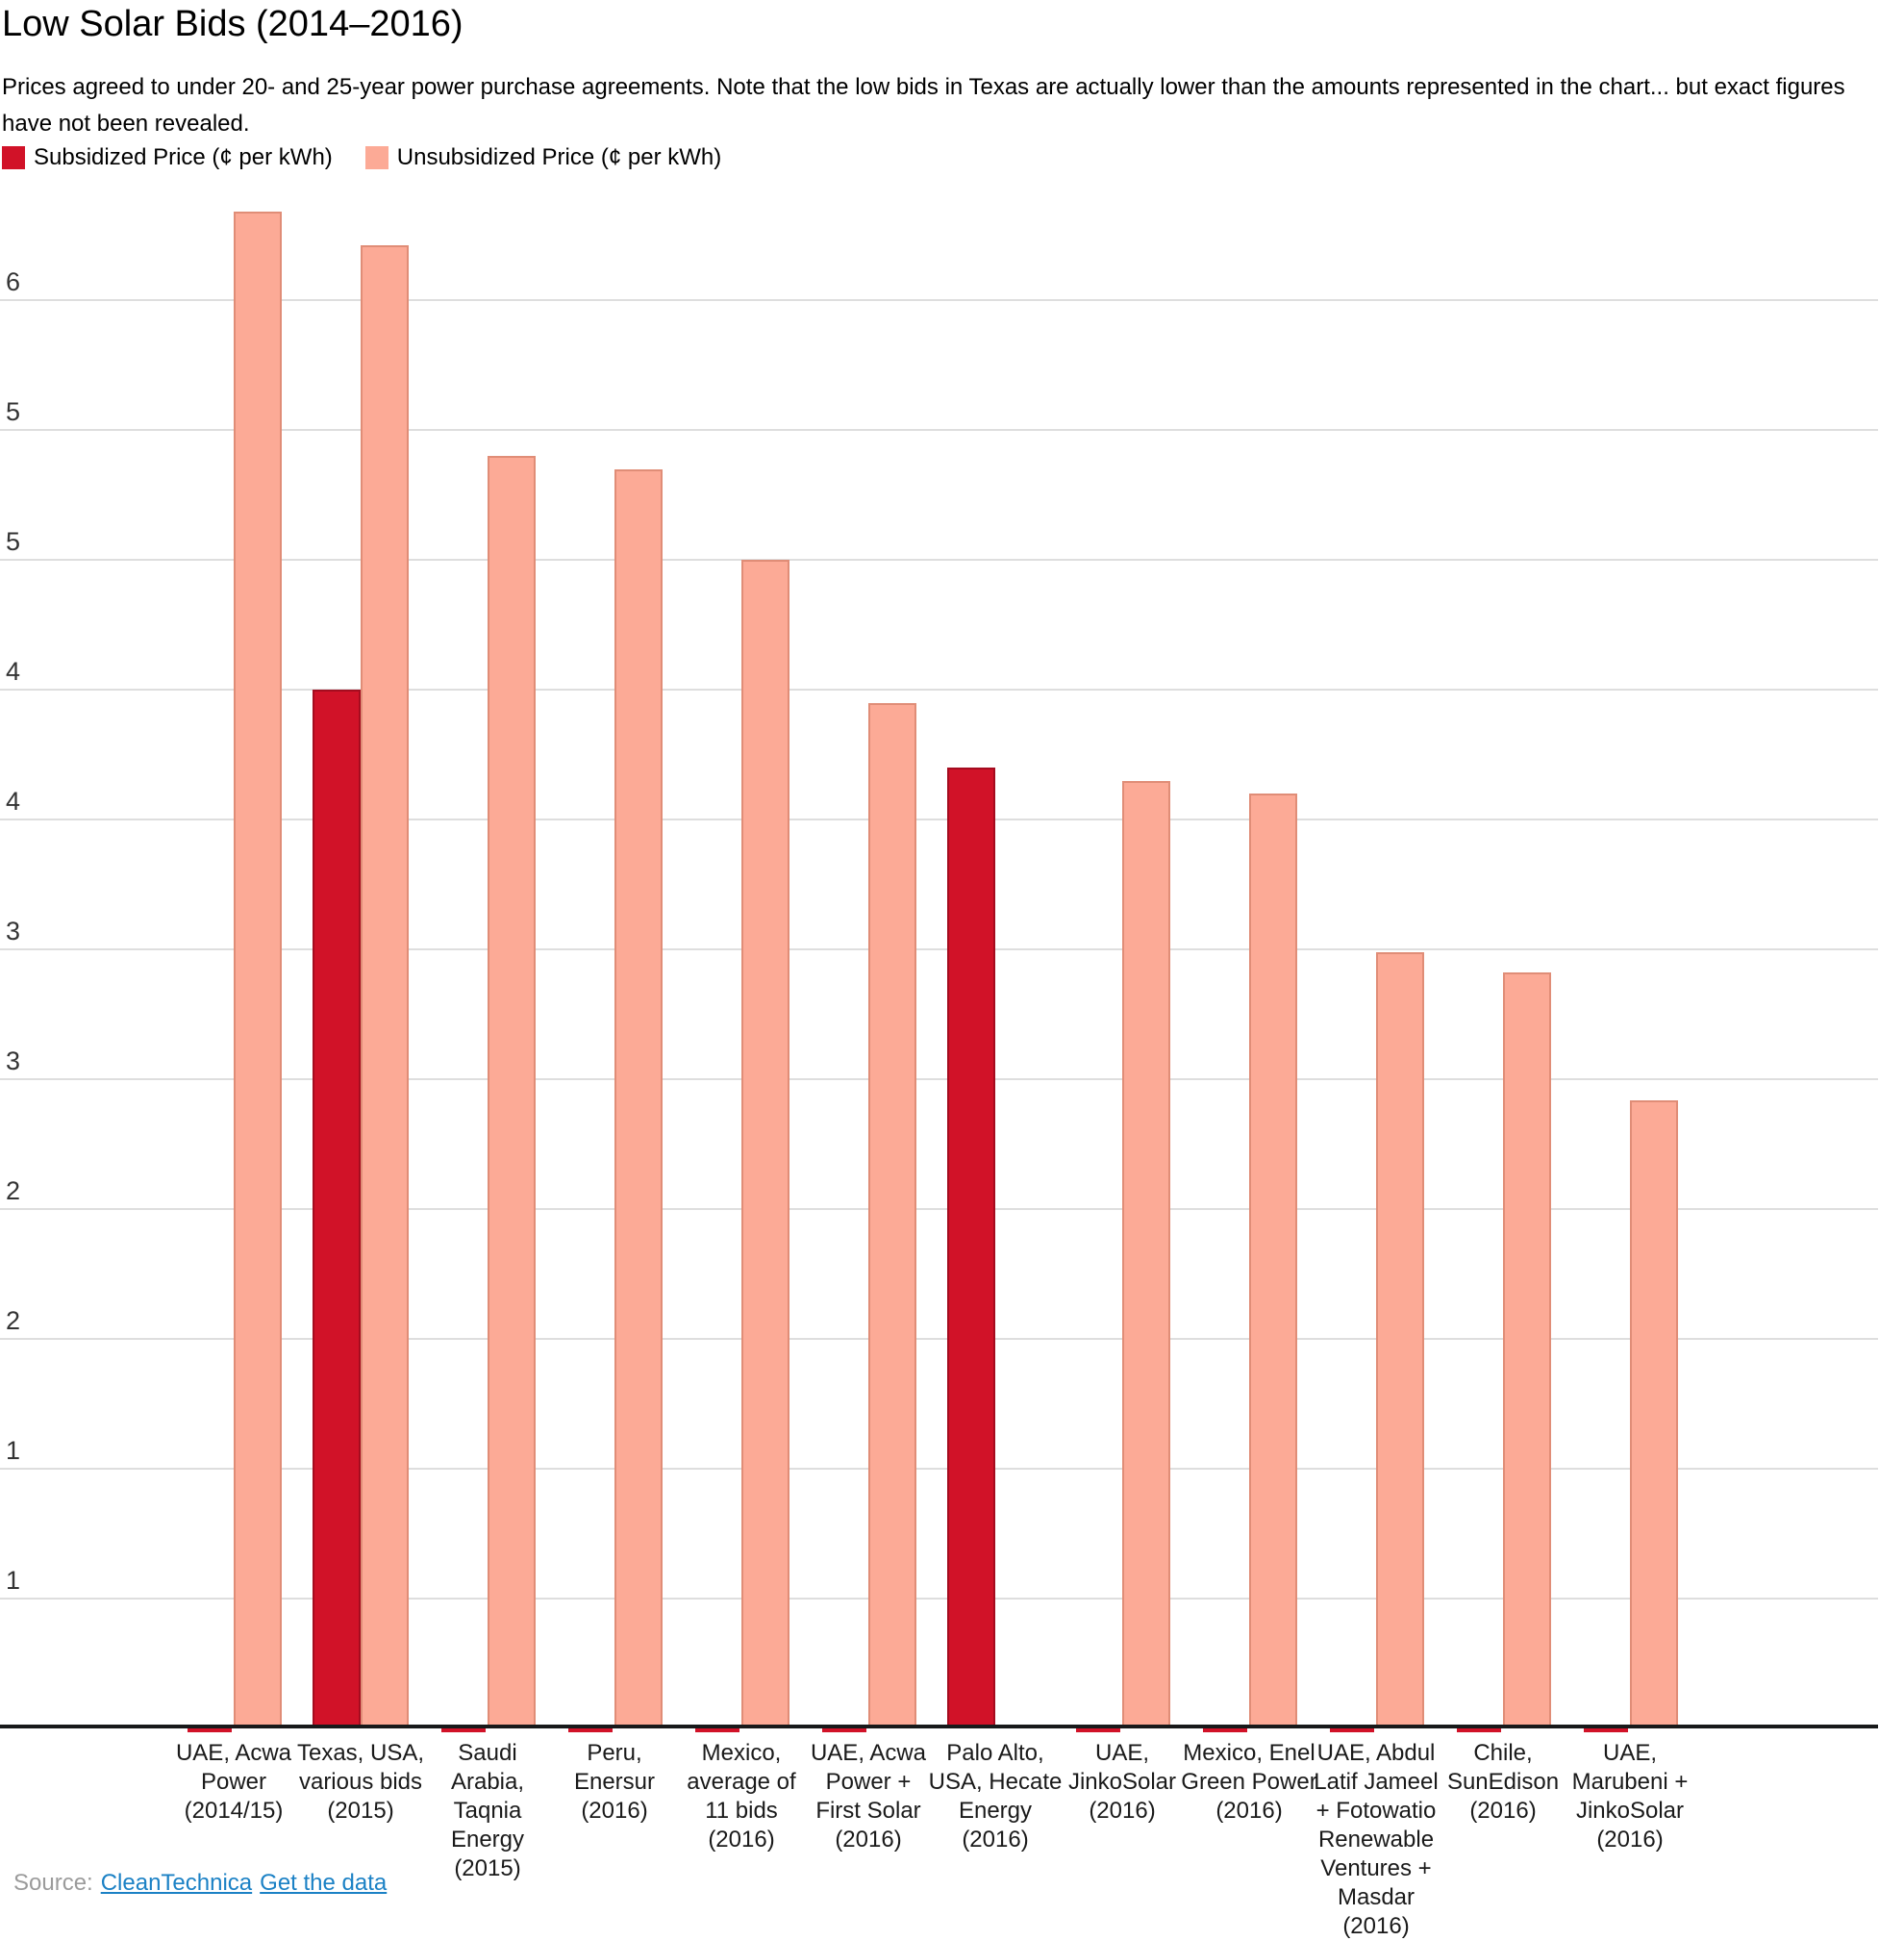 This screenshot has width=1904, height=1941. Describe the element at coordinates (233, 1782) in the screenshot. I see `x-label-line: Power` at that location.